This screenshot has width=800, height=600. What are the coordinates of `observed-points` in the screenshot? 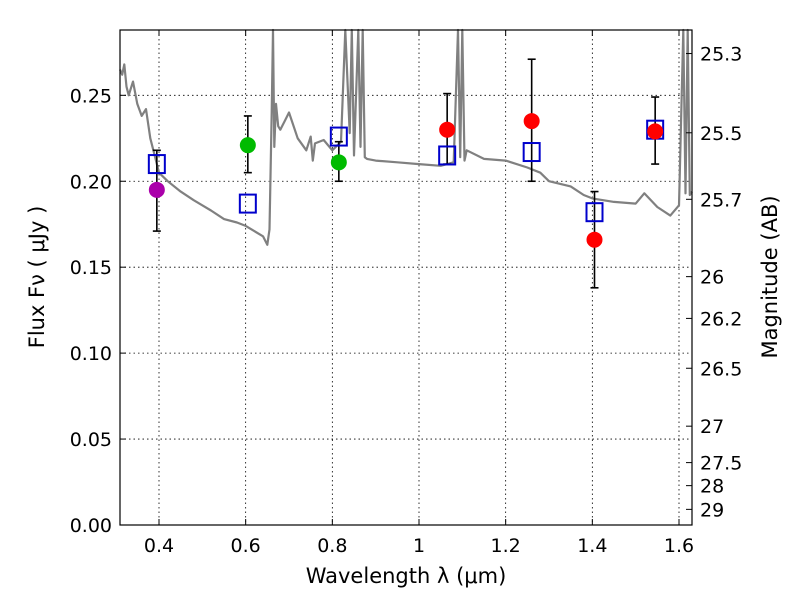 It's located at (406, 180).